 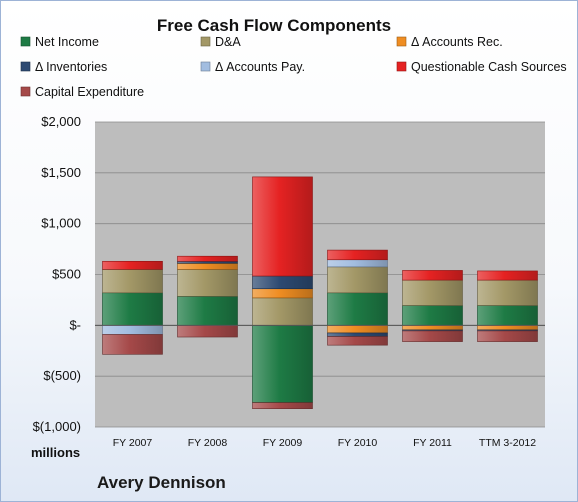 I want to click on legend-label: Δ Accounts Rec., so click(x=457, y=42).